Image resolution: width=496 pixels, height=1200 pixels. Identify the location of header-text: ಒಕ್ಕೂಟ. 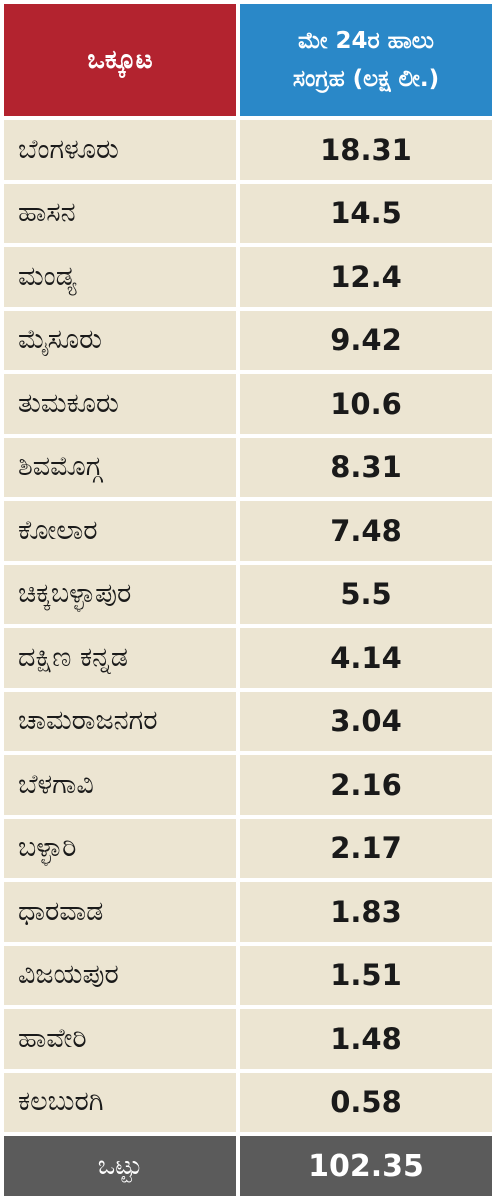
(120, 59).